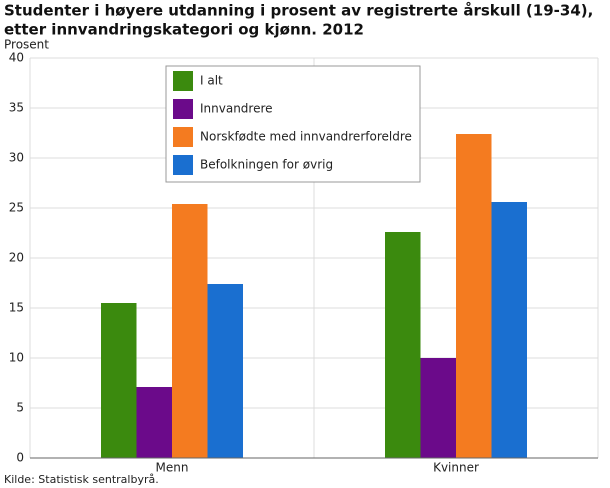 The width and height of the screenshot is (610, 488). What do you see at coordinates (172, 468) in the screenshot?
I see `x-tick-label: Menn` at bounding box center [172, 468].